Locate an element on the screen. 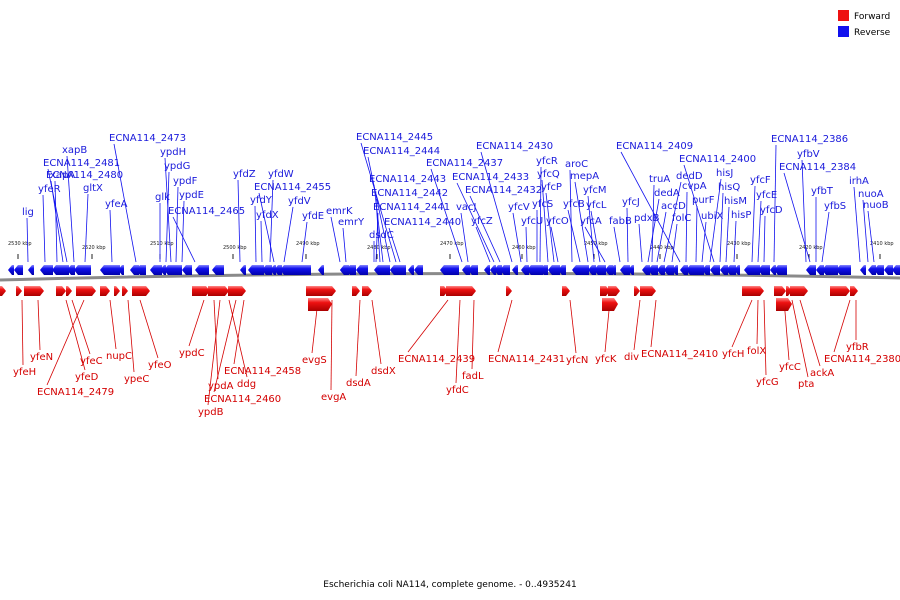 The height and width of the screenshot is (600, 900). gene-yfco: yfcO is located at coordinates (557, 245).